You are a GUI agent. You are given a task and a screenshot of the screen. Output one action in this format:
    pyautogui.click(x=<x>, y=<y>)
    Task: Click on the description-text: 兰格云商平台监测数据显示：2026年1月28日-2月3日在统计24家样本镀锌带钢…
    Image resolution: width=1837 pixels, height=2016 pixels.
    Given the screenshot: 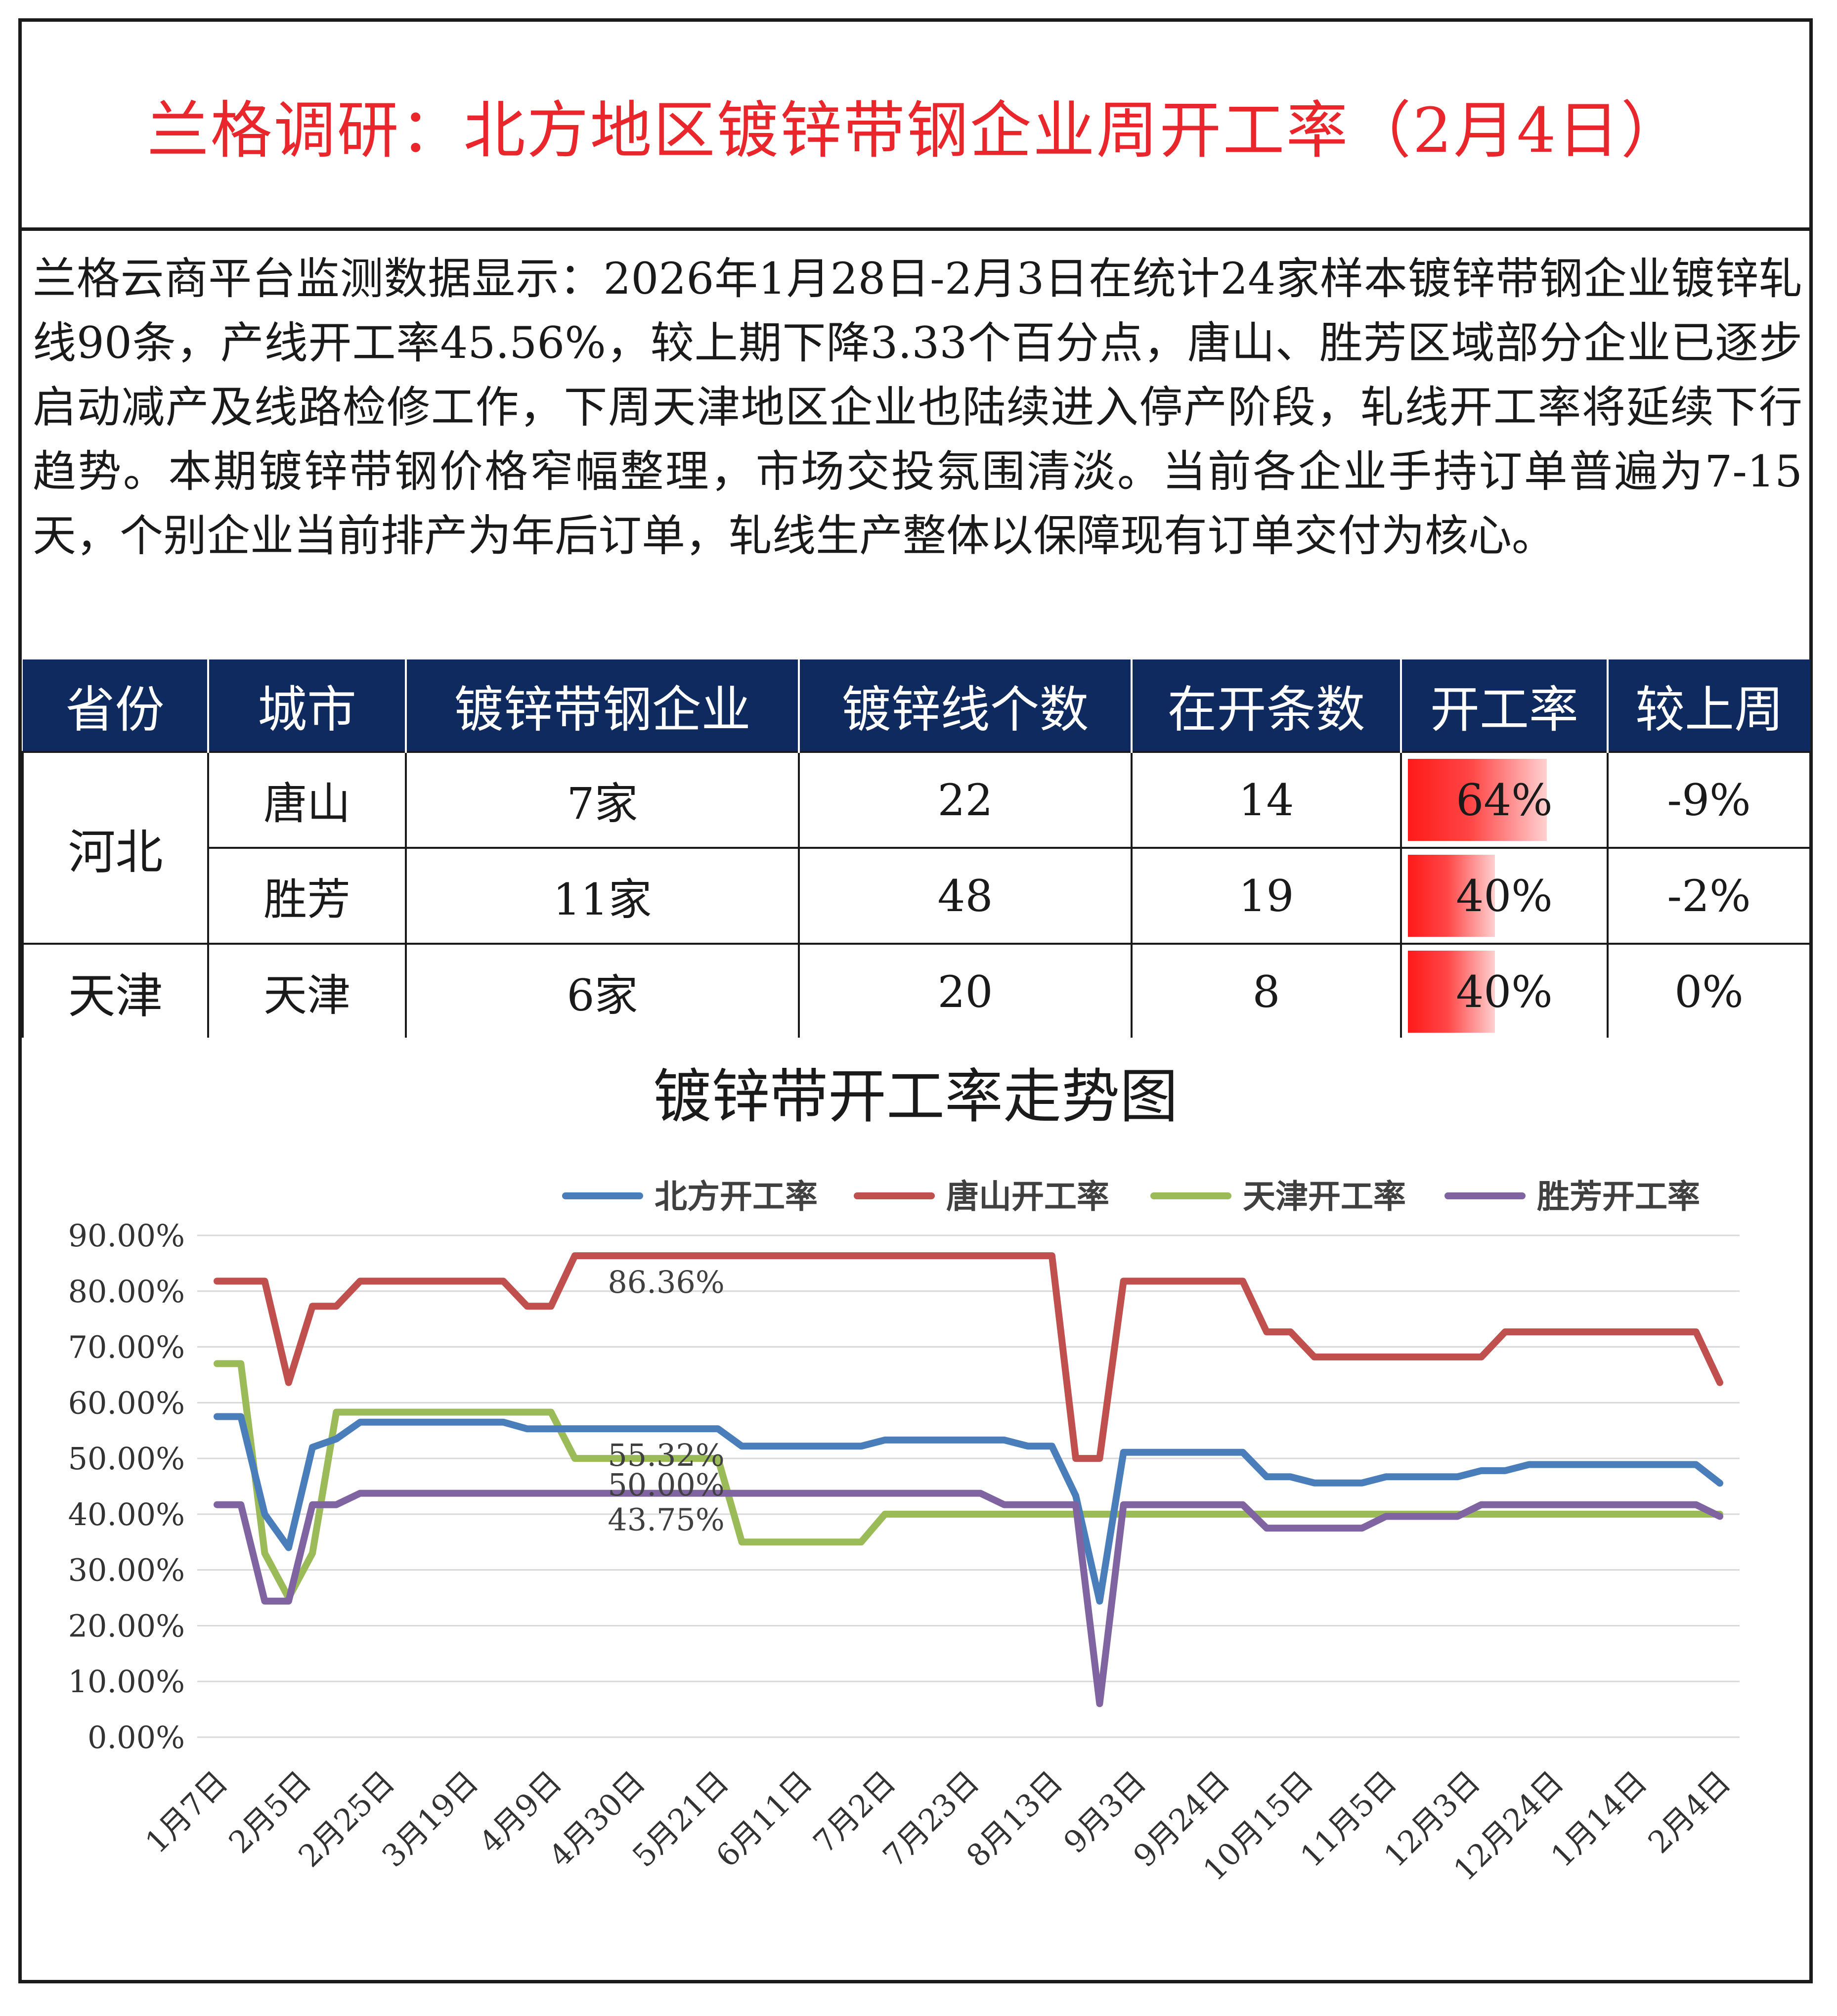 What is the action you would take?
    pyautogui.click(x=918, y=407)
    